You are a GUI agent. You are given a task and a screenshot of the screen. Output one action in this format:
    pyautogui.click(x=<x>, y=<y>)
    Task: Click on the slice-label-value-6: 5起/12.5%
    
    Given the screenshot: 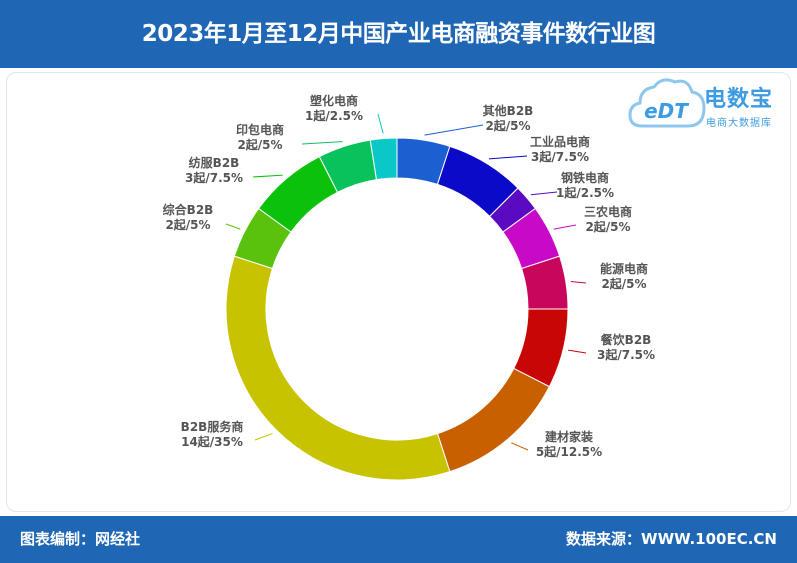 What is the action you would take?
    pyautogui.click(x=569, y=451)
    